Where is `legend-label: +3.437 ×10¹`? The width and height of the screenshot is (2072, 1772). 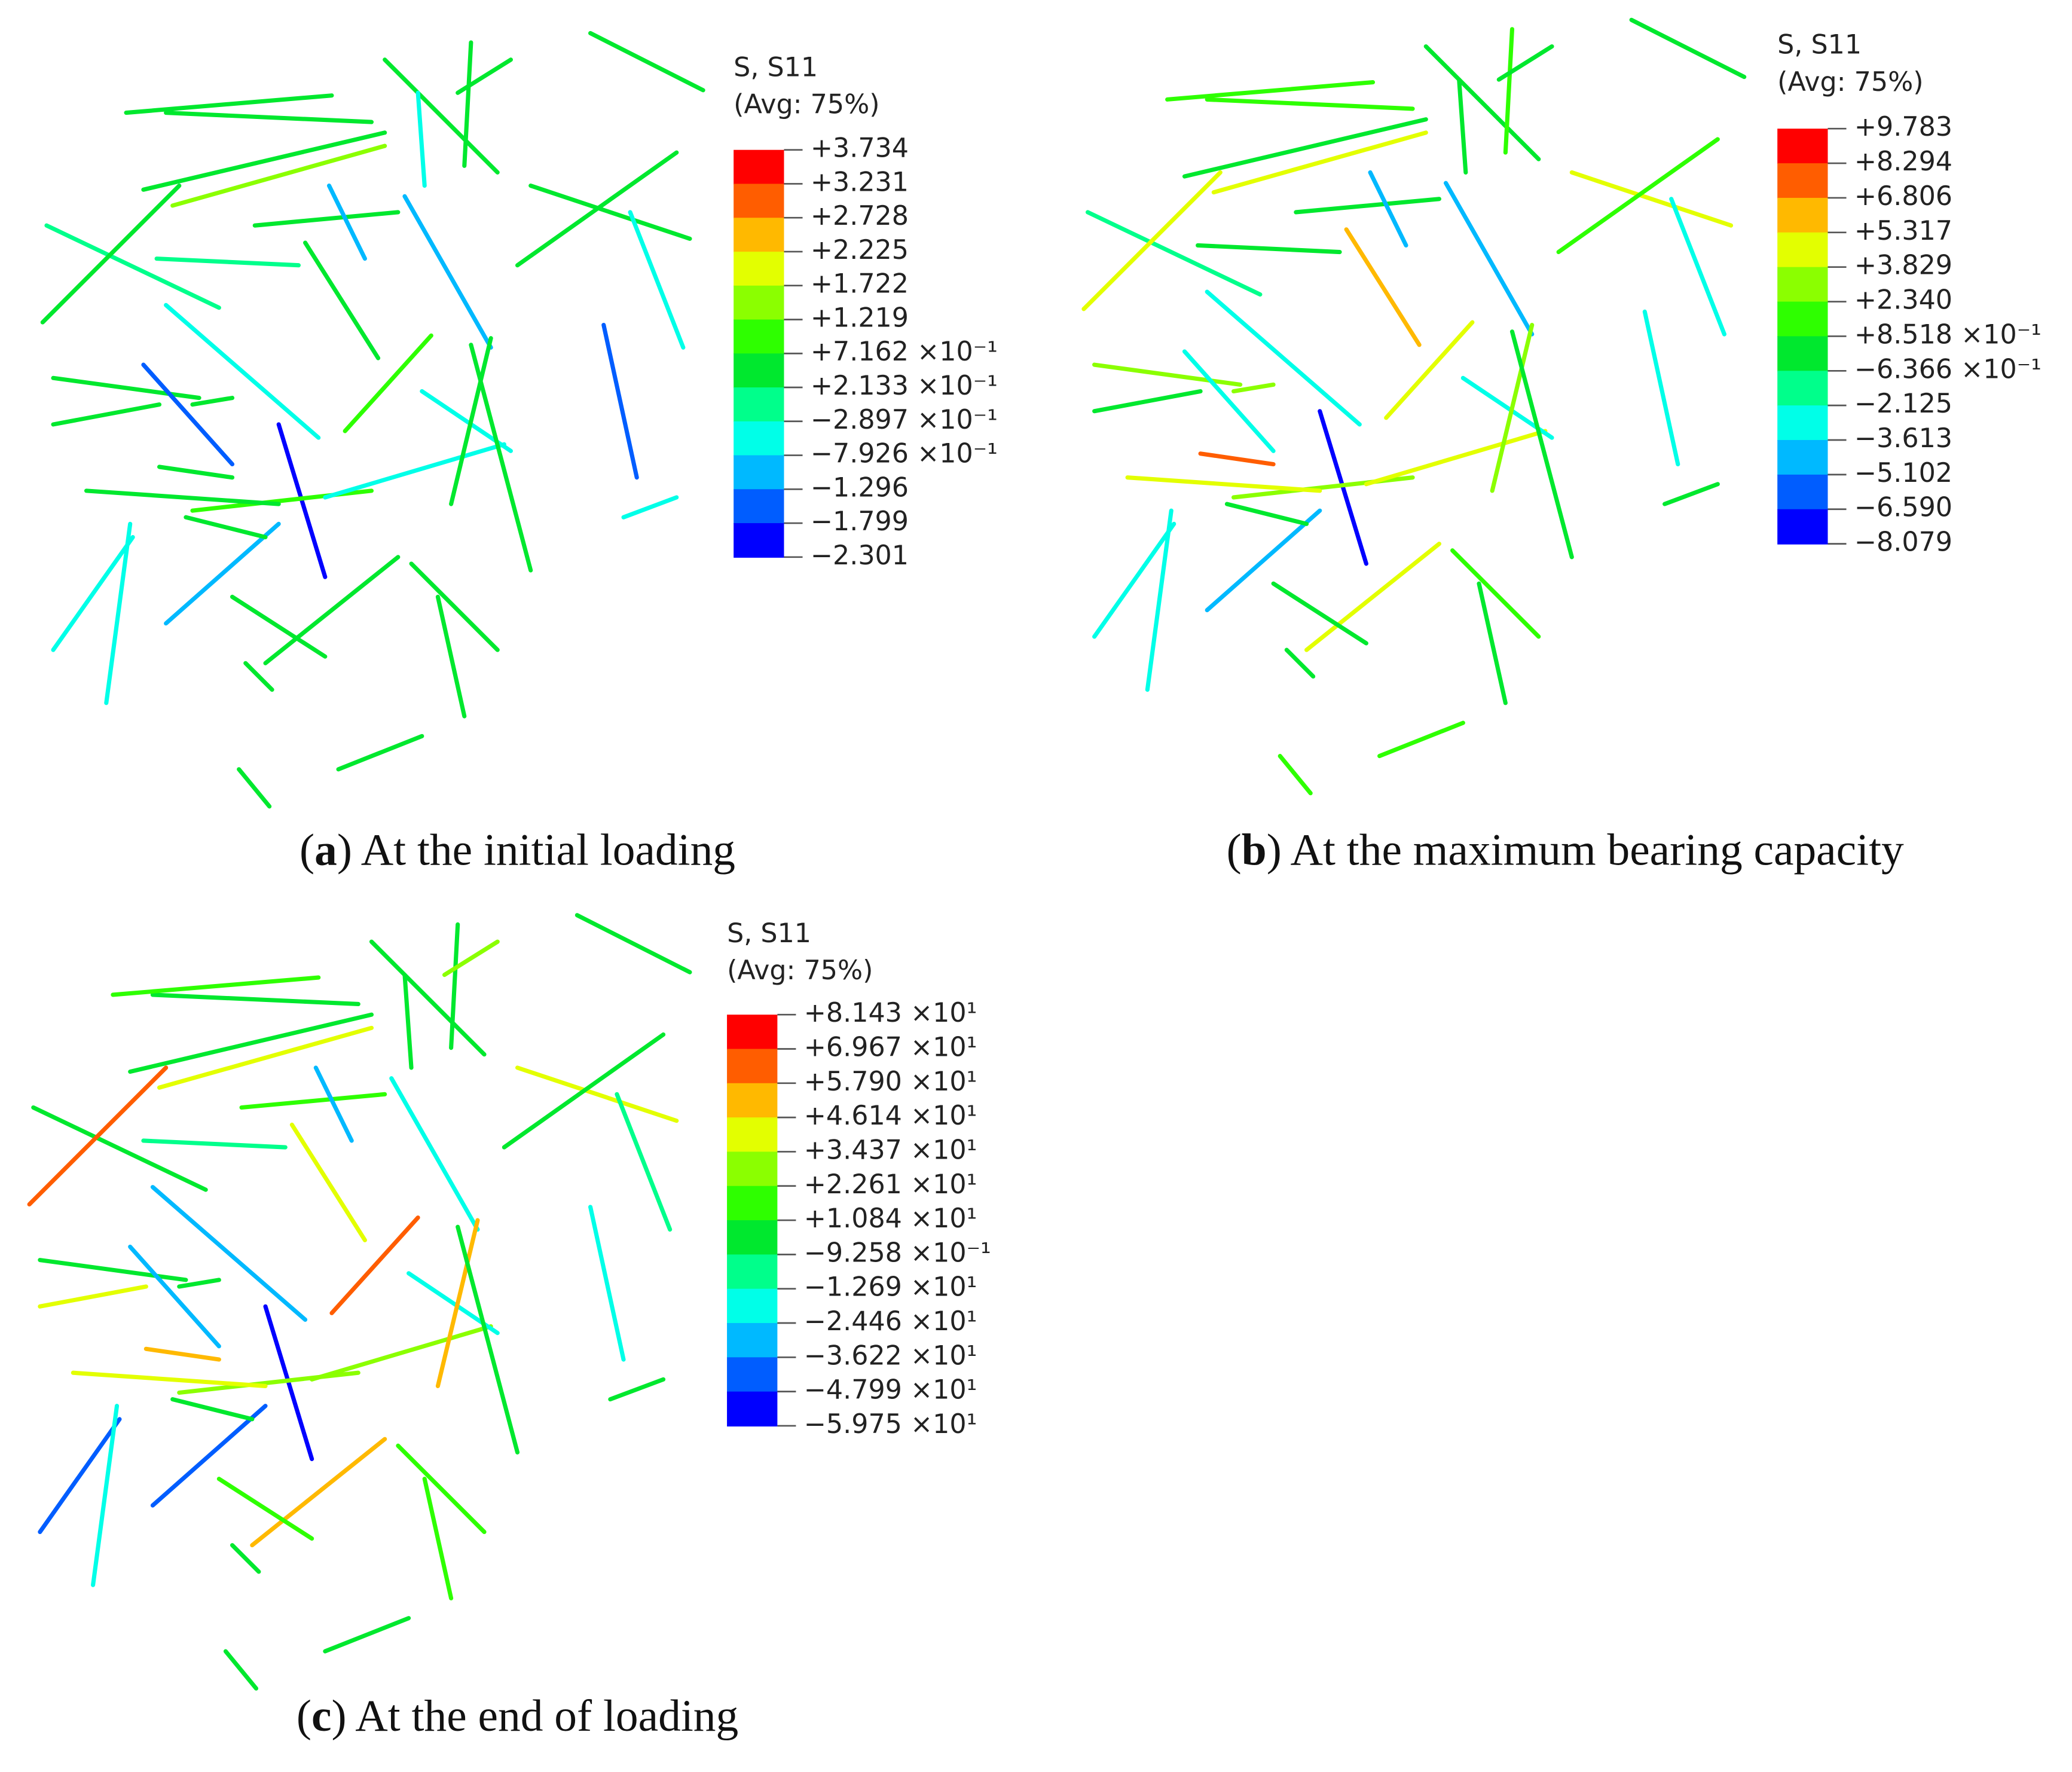
legend-label: +3.437 ×10¹ is located at coordinates (890, 1150).